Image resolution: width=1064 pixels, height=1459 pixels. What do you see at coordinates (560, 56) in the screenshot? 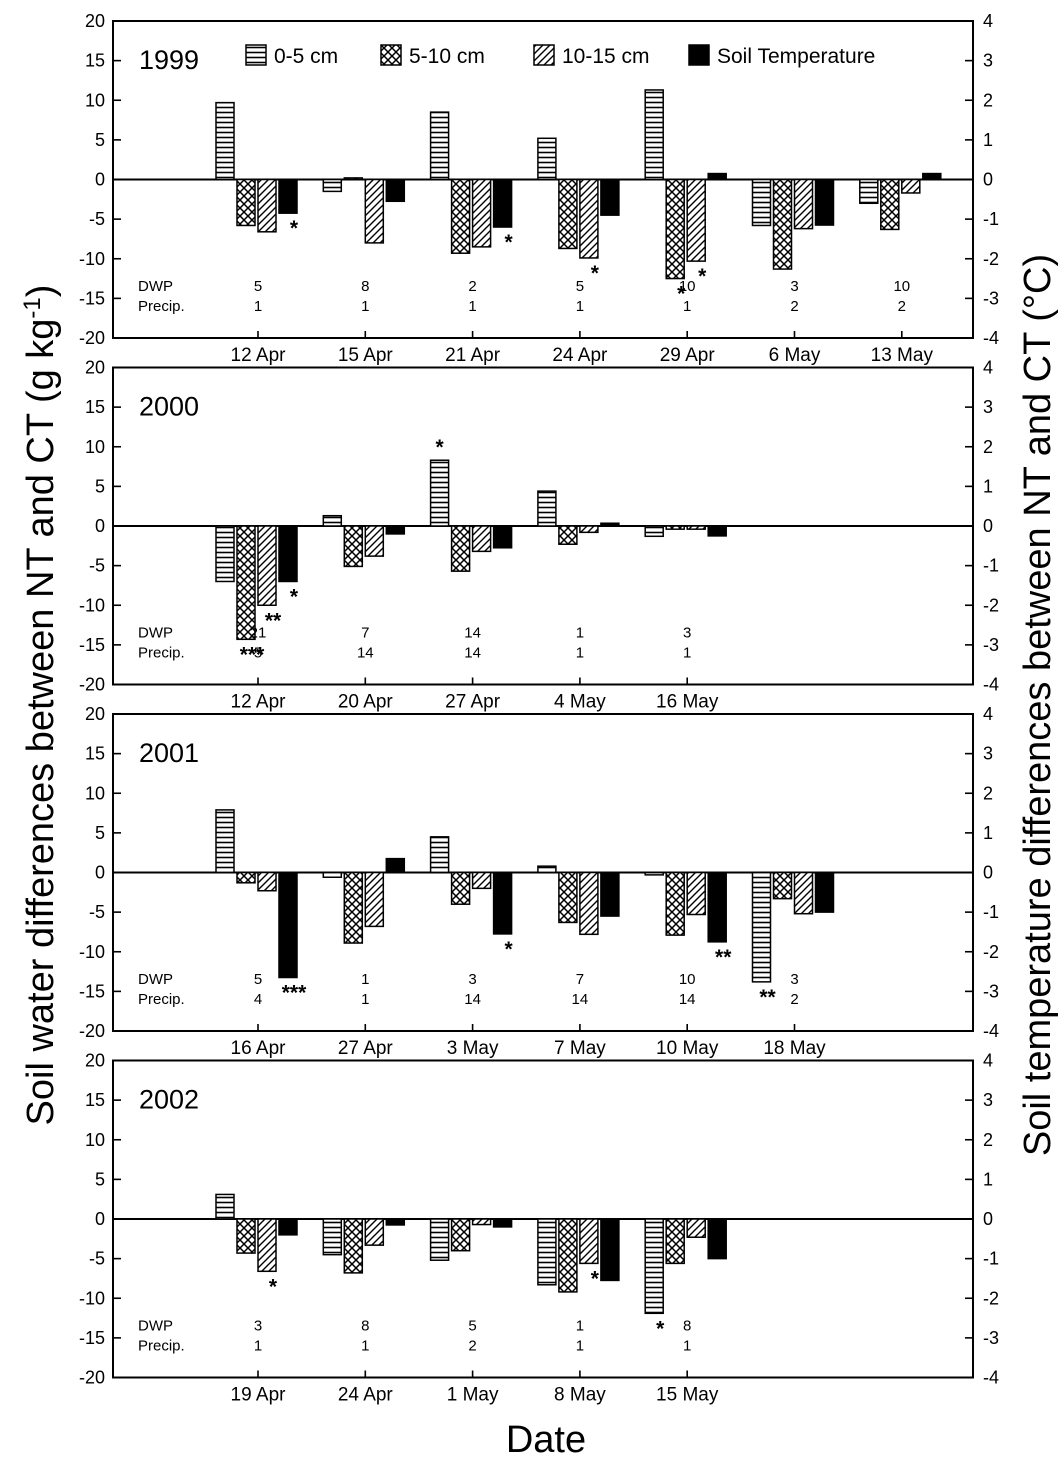
I see `legend: 0-5 cm 5-10 cm 10-15 cm Soil Temperature` at bounding box center [560, 56].